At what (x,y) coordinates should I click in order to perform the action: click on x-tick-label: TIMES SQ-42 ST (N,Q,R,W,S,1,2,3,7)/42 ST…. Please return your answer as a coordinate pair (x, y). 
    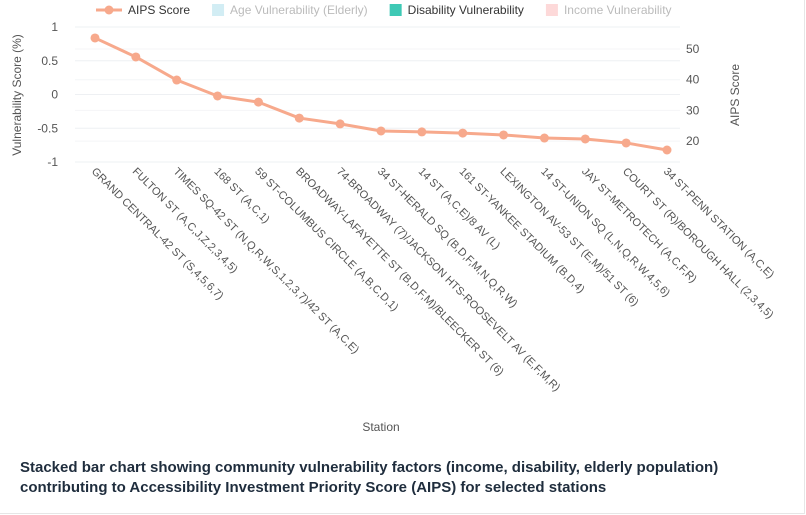
    Looking at the image, I should click on (266, 261).